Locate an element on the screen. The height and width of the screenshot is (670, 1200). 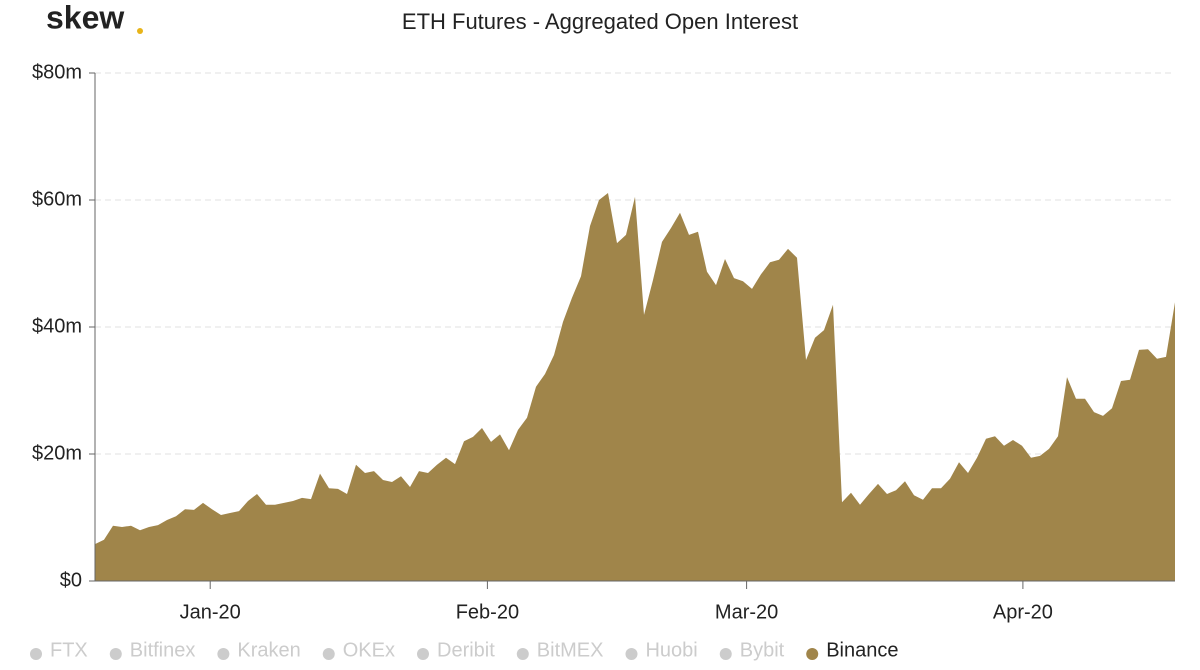
legend-label: Deribit is located at coordinates (466, 650).